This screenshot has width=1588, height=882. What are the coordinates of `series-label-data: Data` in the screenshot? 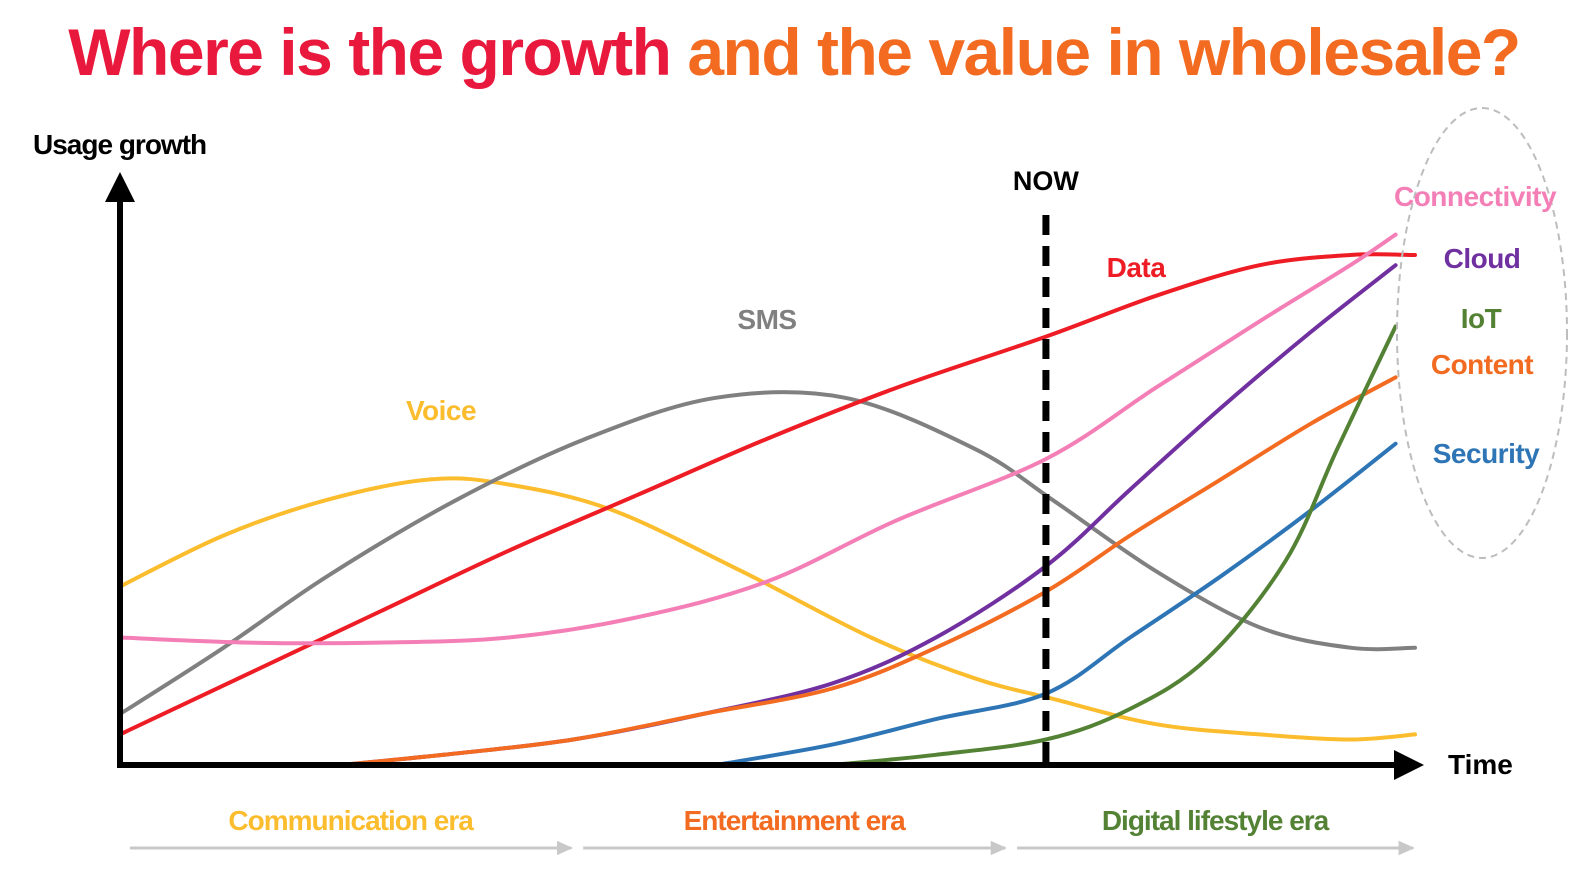 It's located at (1137, 267).